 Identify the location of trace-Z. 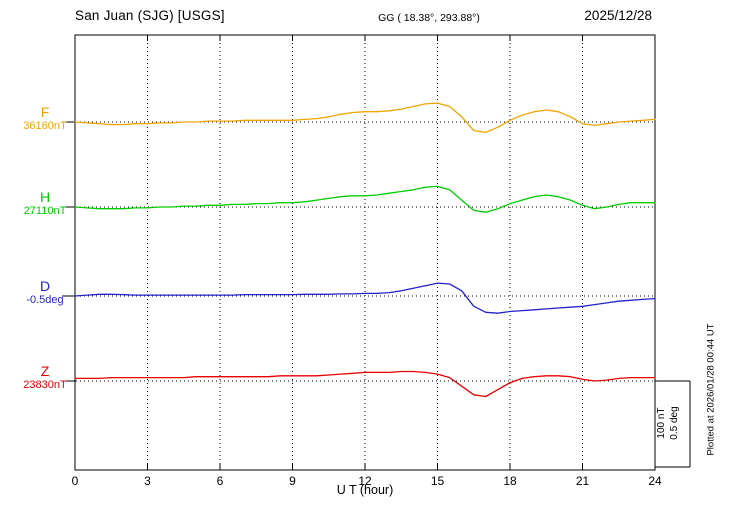
(365, 384).